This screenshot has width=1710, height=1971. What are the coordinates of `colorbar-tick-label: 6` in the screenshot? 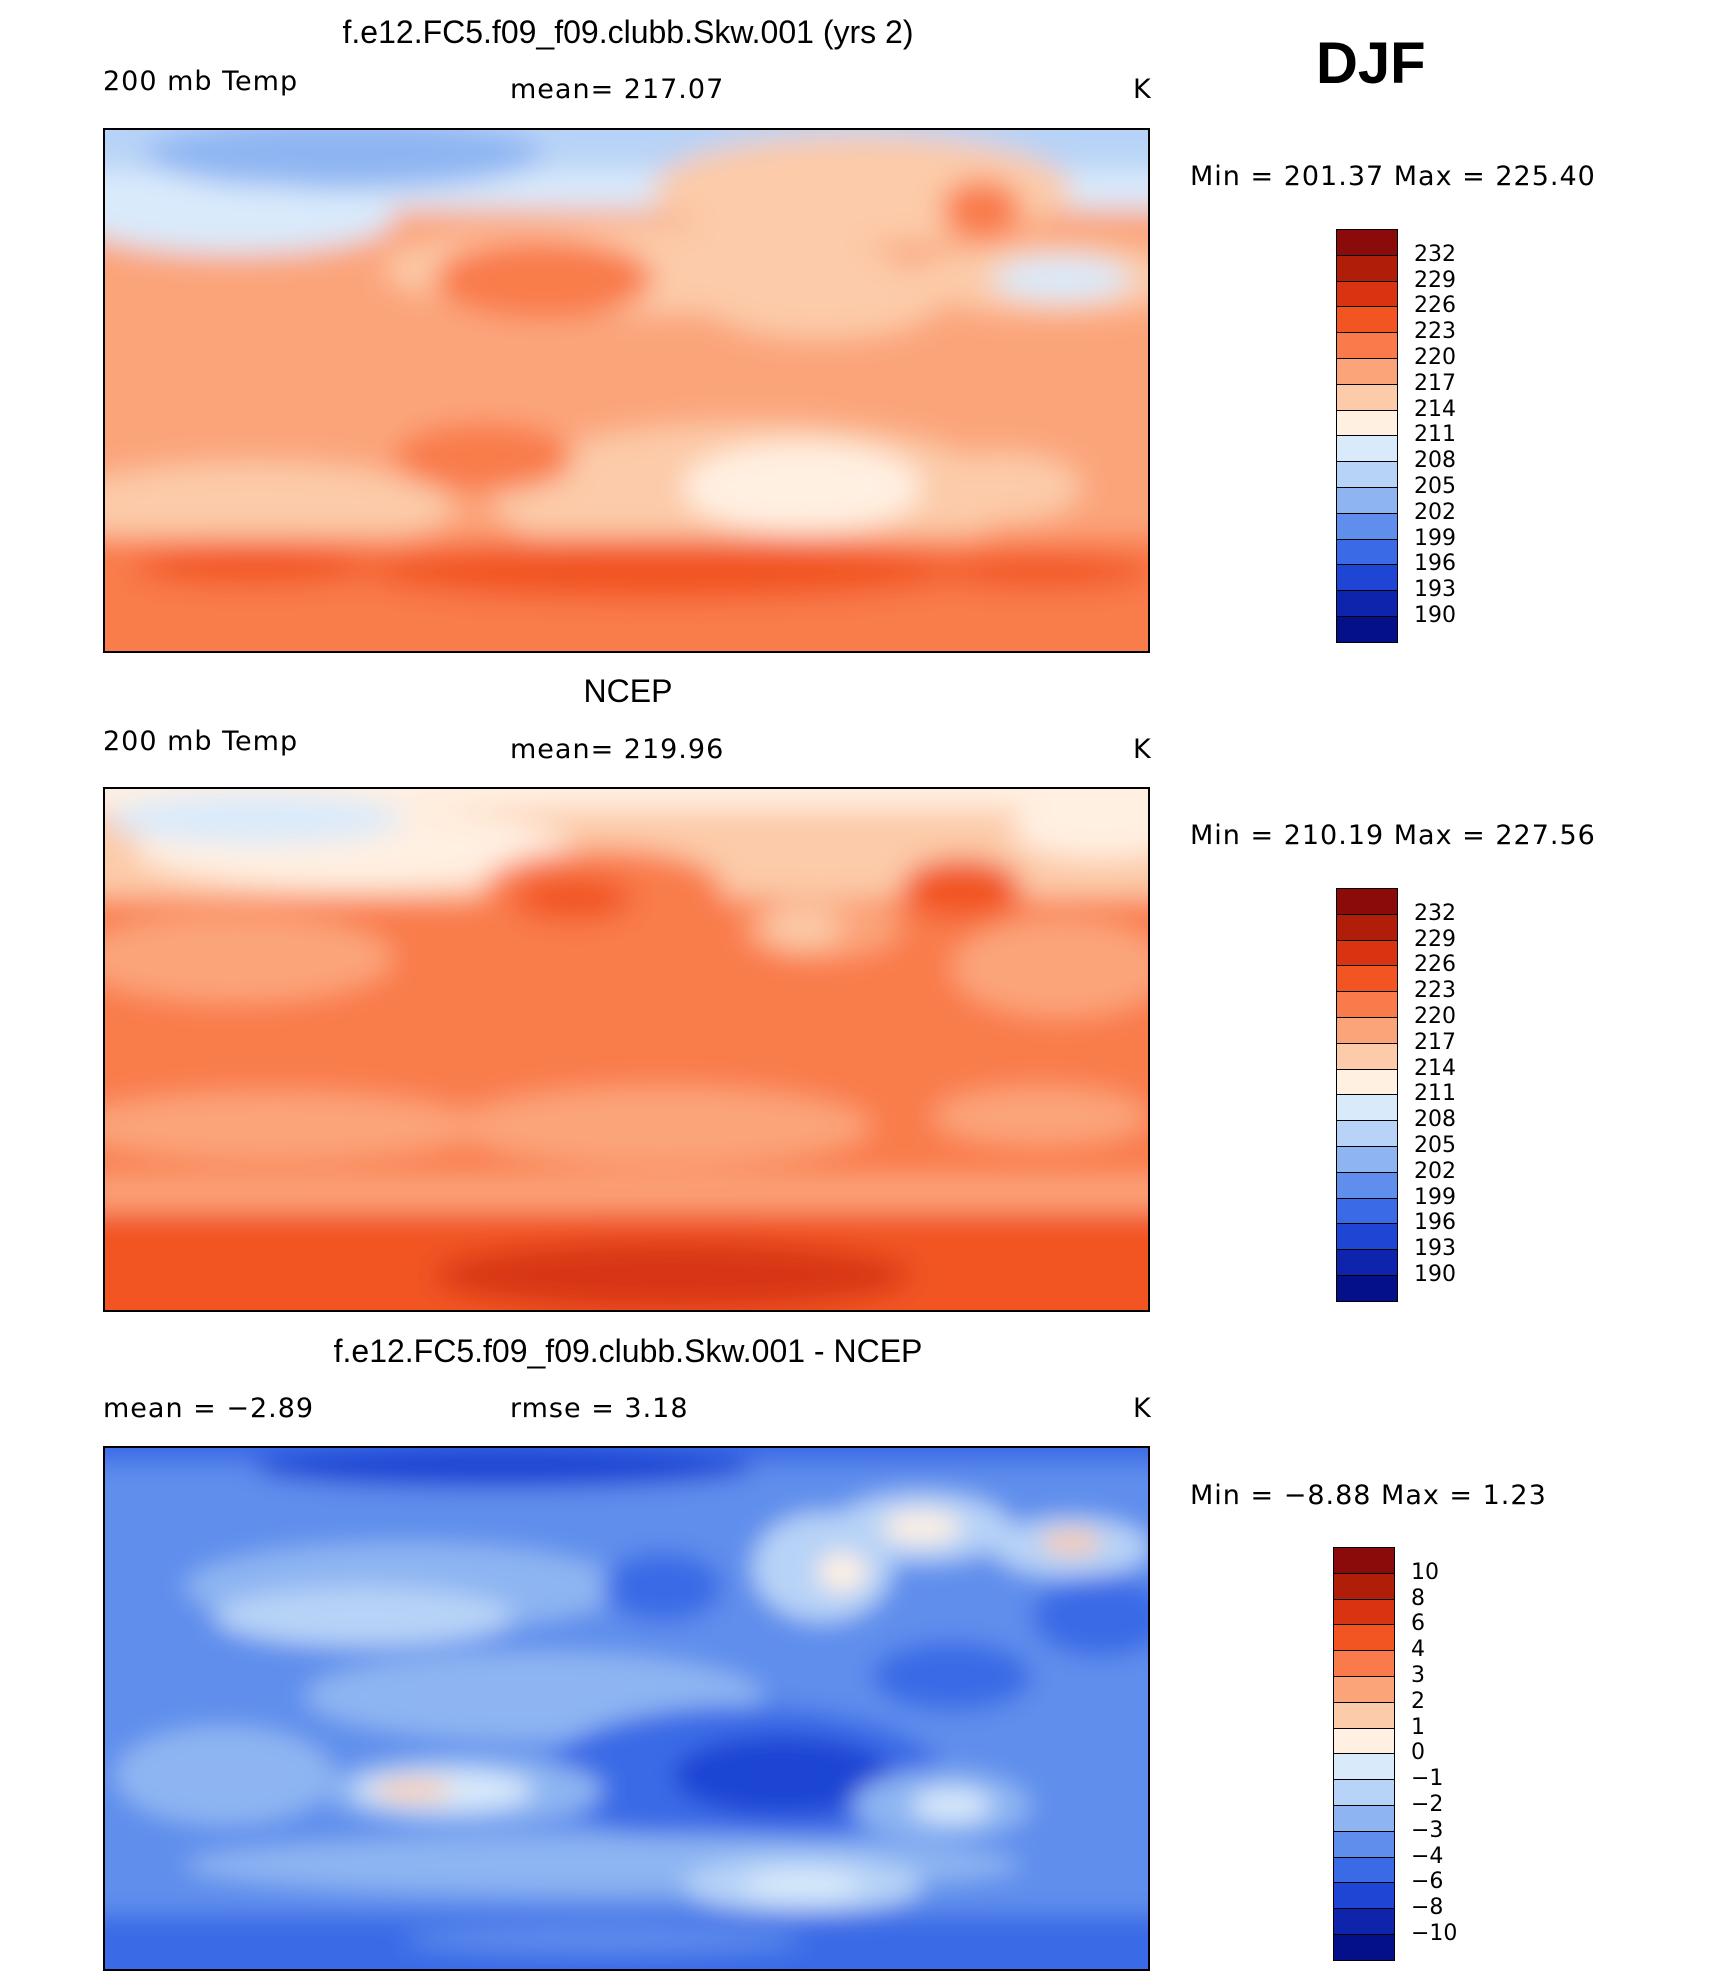 It's located at (1418, 1624).